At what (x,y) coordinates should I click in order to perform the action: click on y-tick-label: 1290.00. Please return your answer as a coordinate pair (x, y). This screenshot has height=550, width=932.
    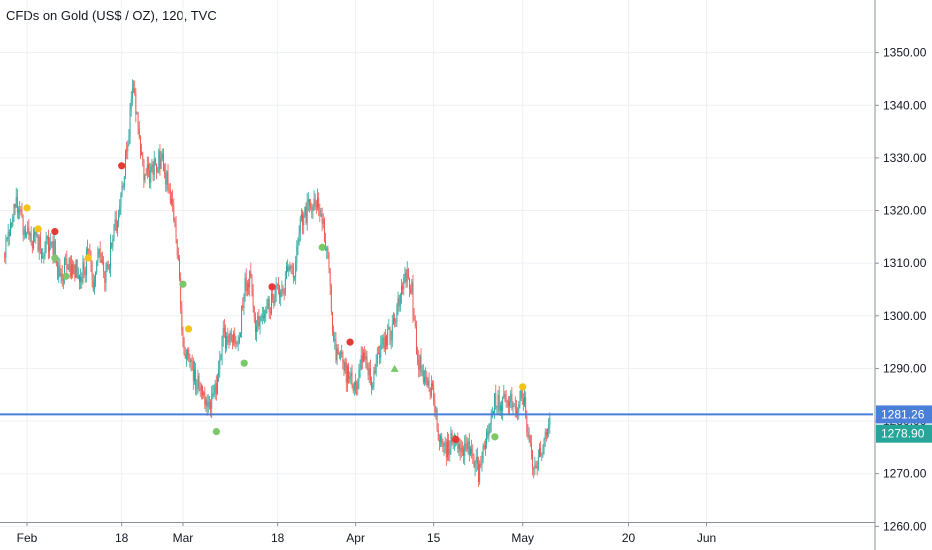
    Looking at the image, I should click on (905, 368).